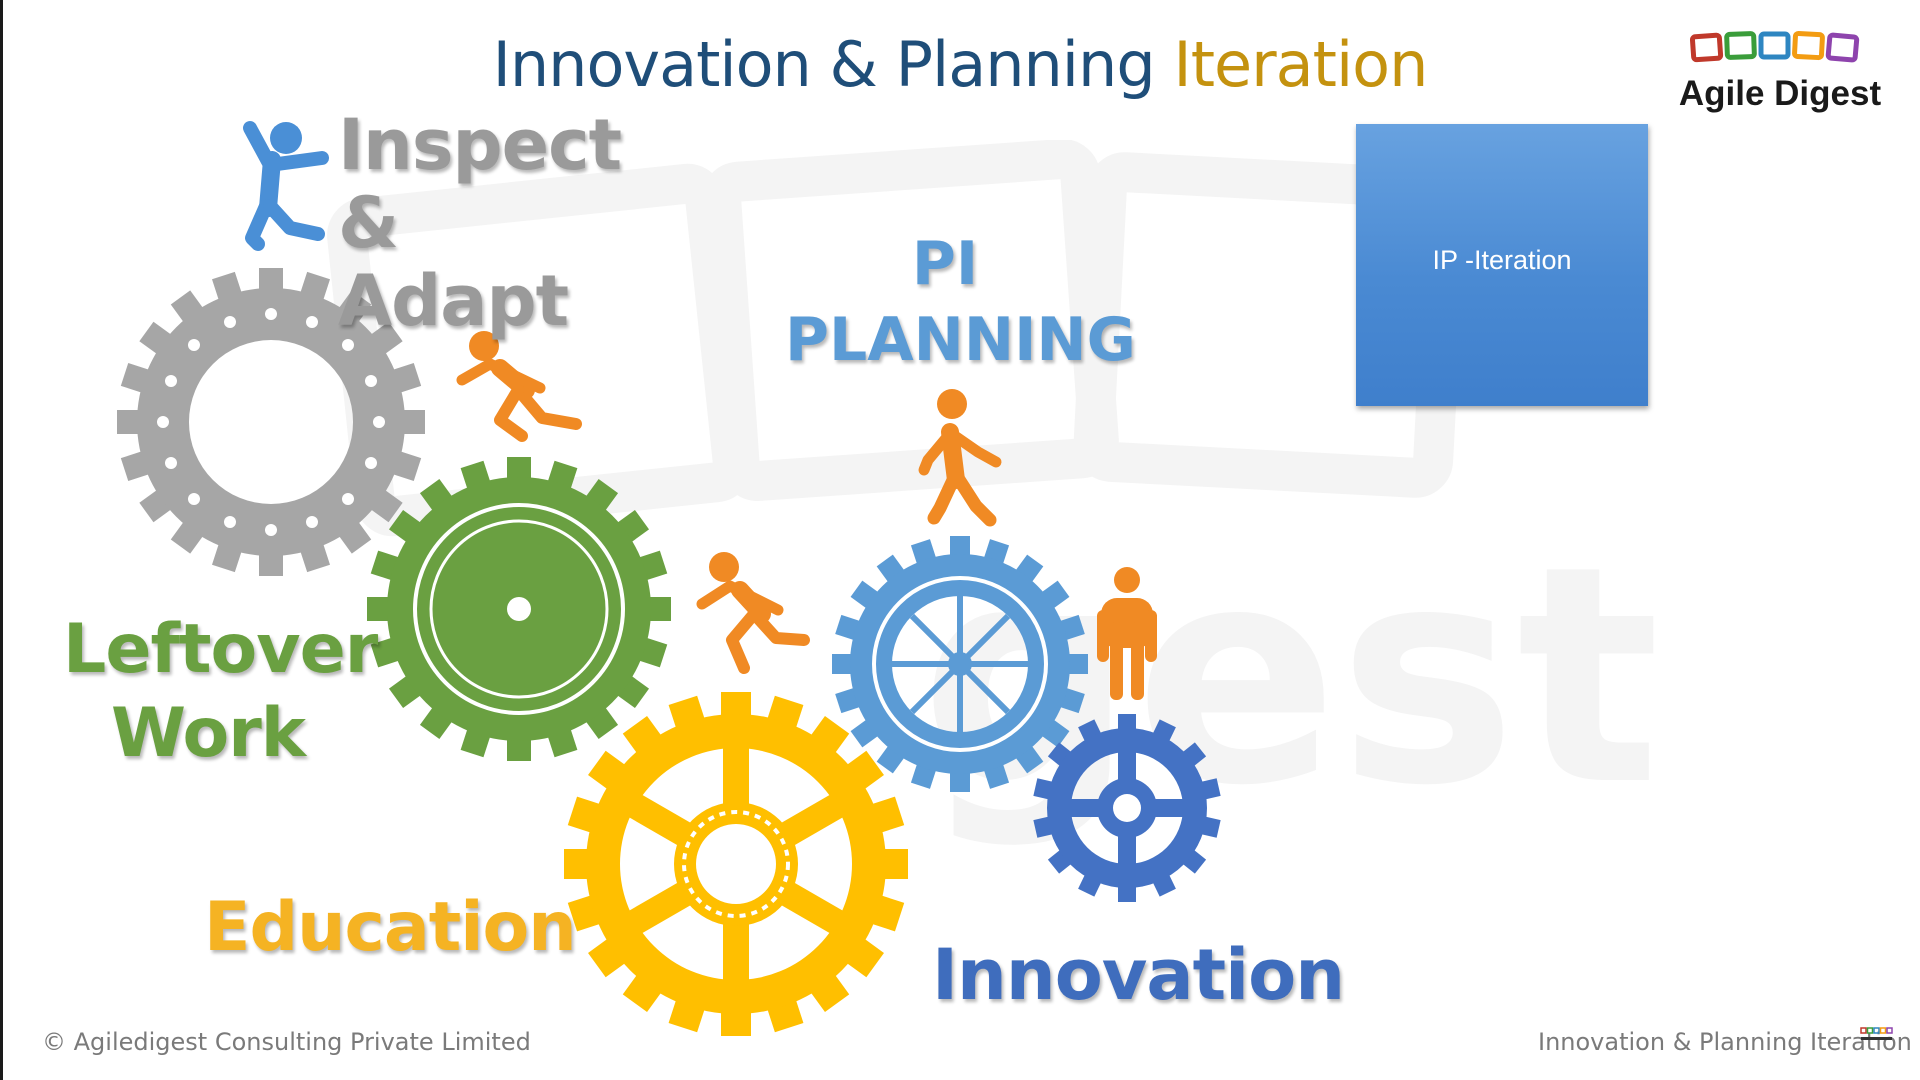 The image size is (1920, 1080). I want to click on ip-iteration-label: IP -Iteration, so click(1502, 259).